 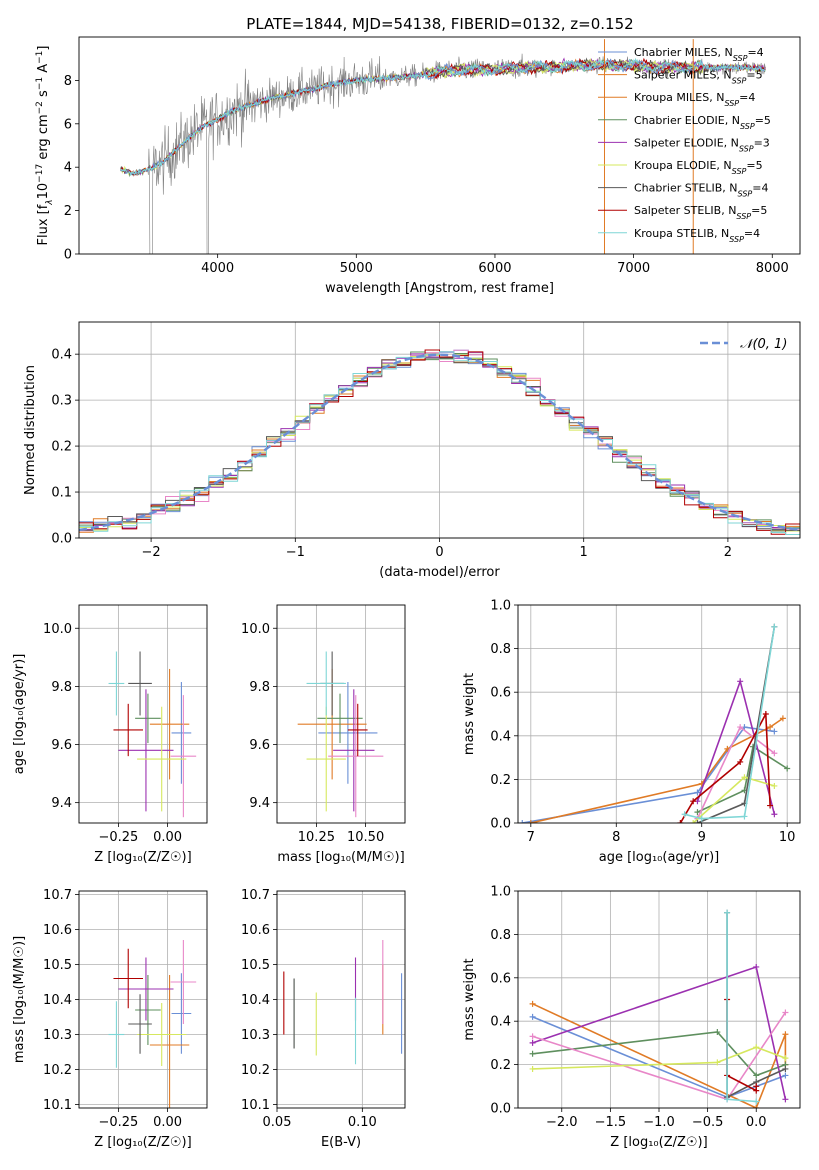 What do you see at coordinates (30, 430) in the screenshot?
I see `y-axis-label: Normed distribution` at bounding box center [30, 430].